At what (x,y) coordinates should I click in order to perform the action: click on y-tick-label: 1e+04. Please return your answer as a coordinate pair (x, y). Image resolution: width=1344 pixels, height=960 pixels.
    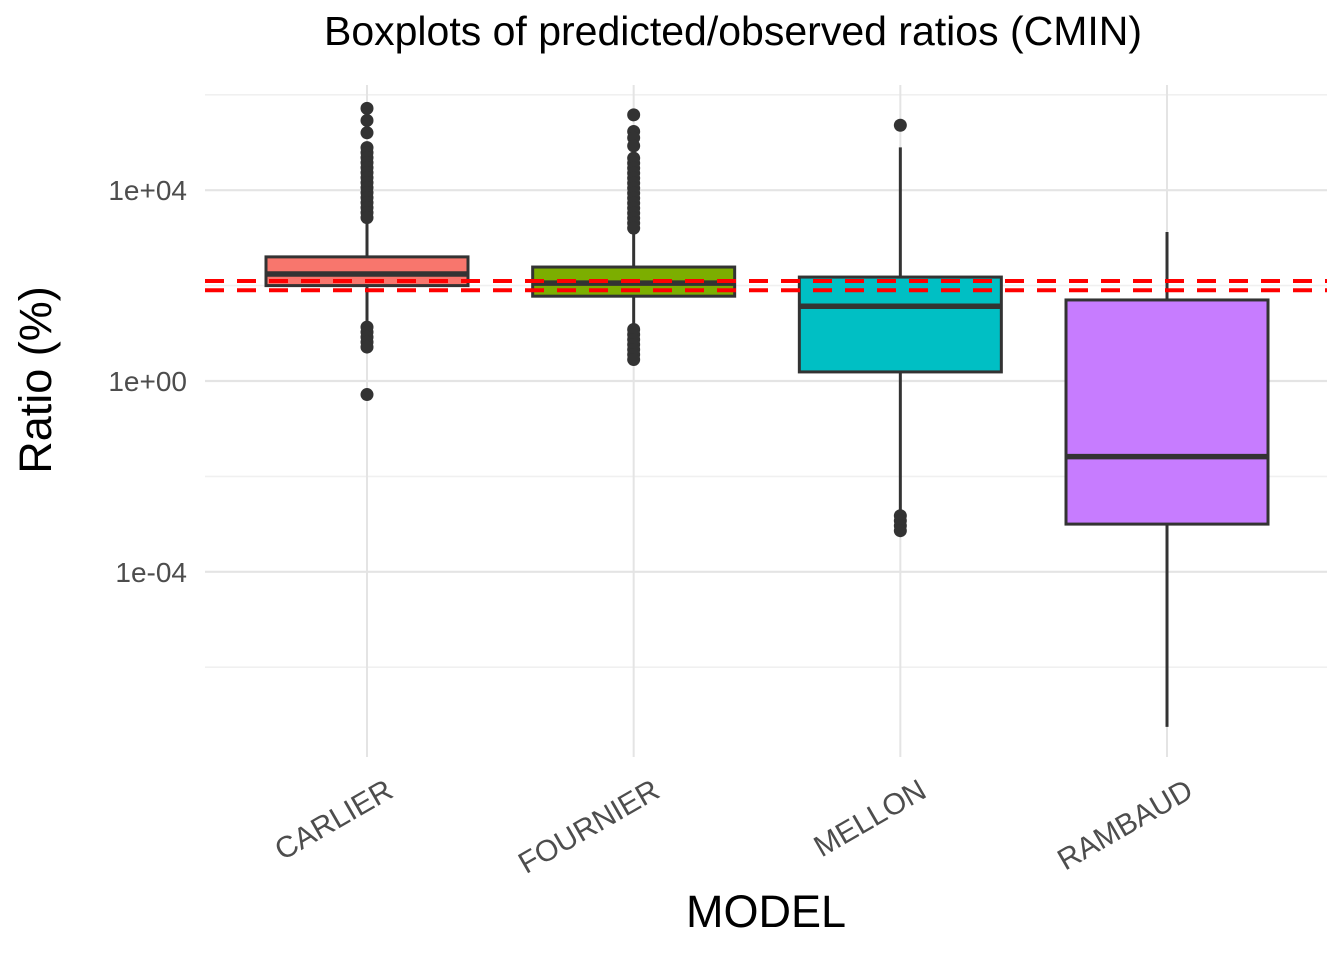
    Looking at the image, I should click on (147, 190).